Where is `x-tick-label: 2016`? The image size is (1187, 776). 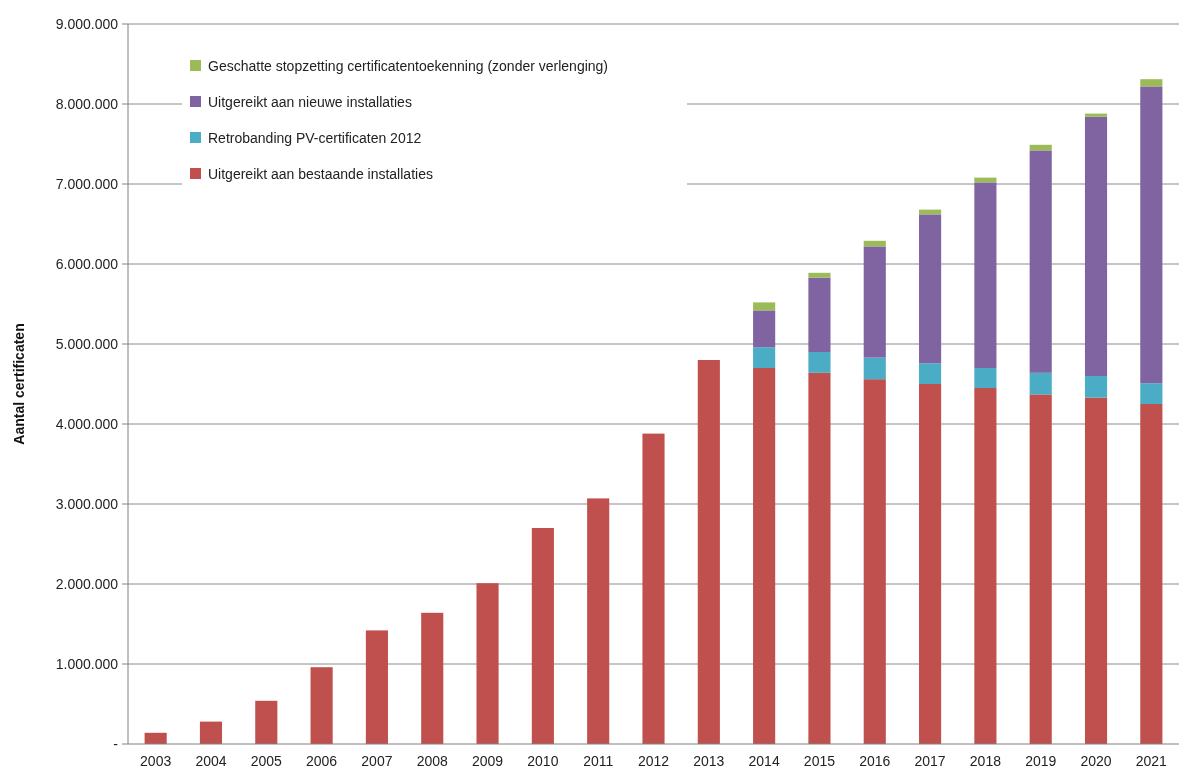
x-tick-label: 2016 is located at coordinates (875, 761).